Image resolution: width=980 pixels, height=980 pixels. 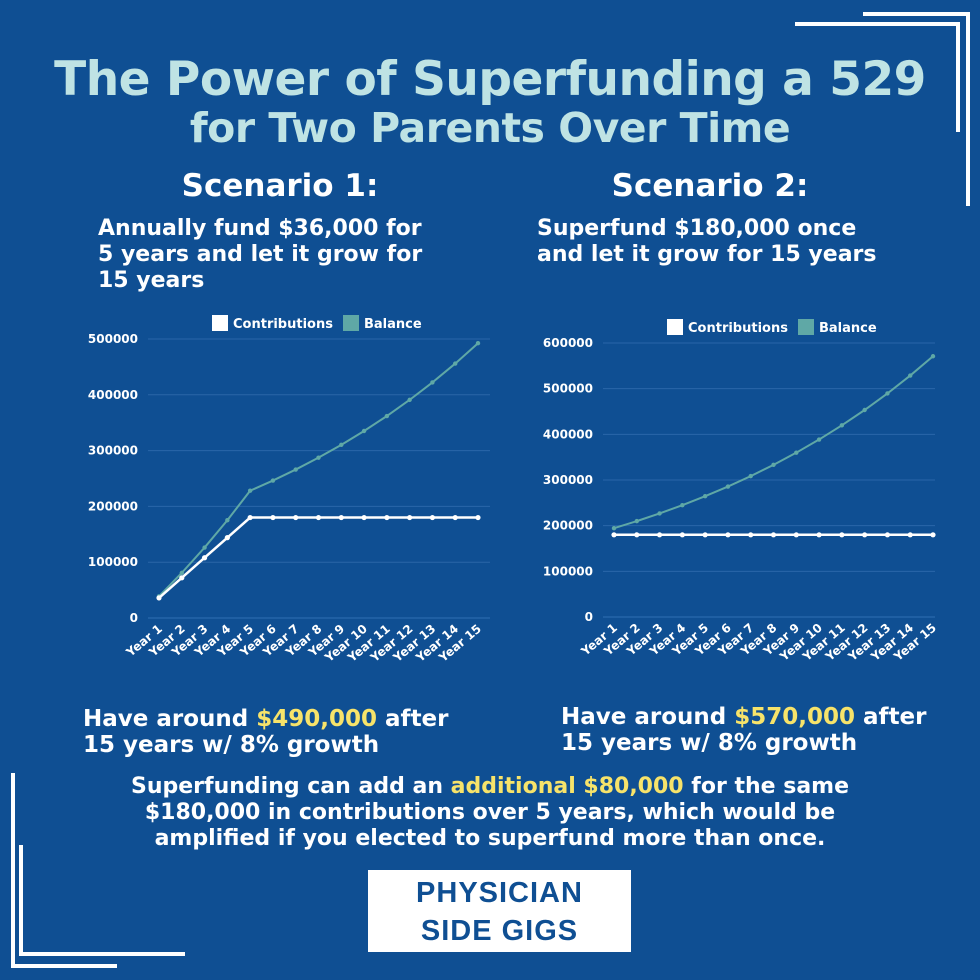 I want to click on scenario1-heading: Scenario 1:, so click(x=280, y=186).